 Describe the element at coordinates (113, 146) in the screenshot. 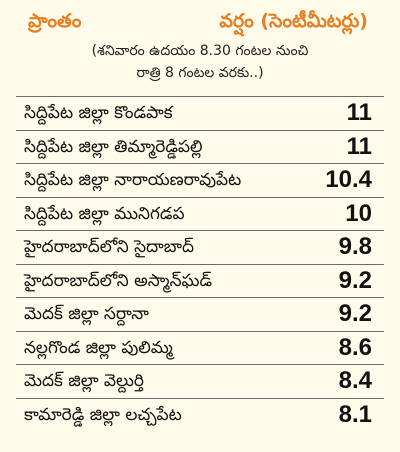

I see `place-name: సిద్దిపేట జిల్లా తిమ్మారెడ్డిపల్లి` at that location.